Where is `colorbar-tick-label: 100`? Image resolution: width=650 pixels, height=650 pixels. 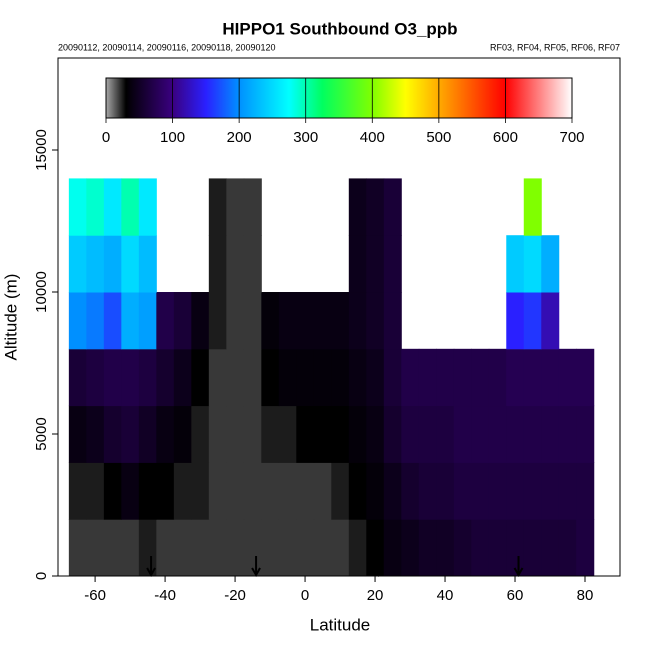
colorbar-tick-label: 100 is located at coordinates (172, 137).